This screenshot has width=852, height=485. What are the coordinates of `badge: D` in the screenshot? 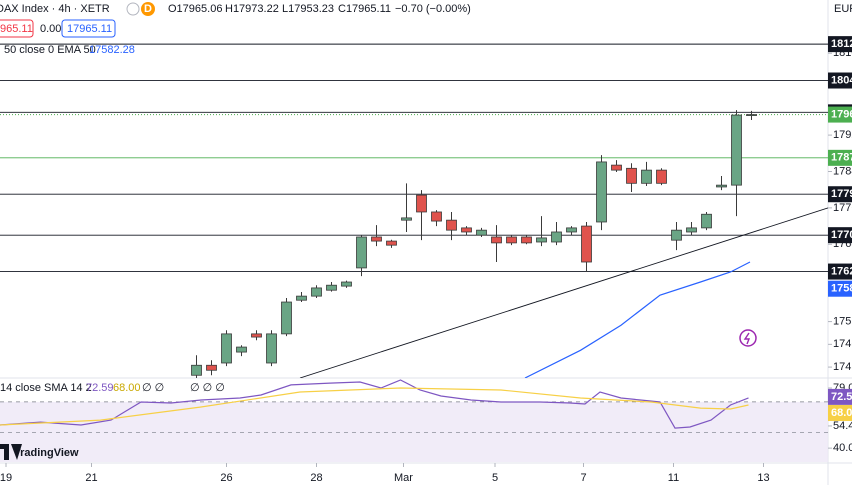 It's located at (148, 9).